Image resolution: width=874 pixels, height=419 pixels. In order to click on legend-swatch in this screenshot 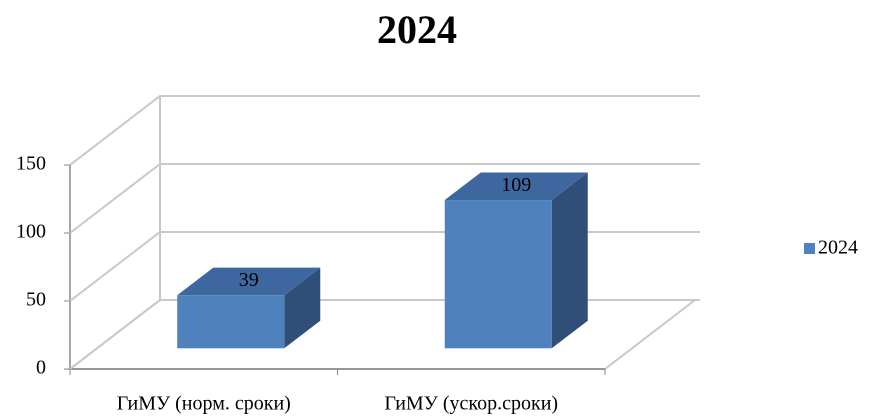, I will do `click(809, 248)`.